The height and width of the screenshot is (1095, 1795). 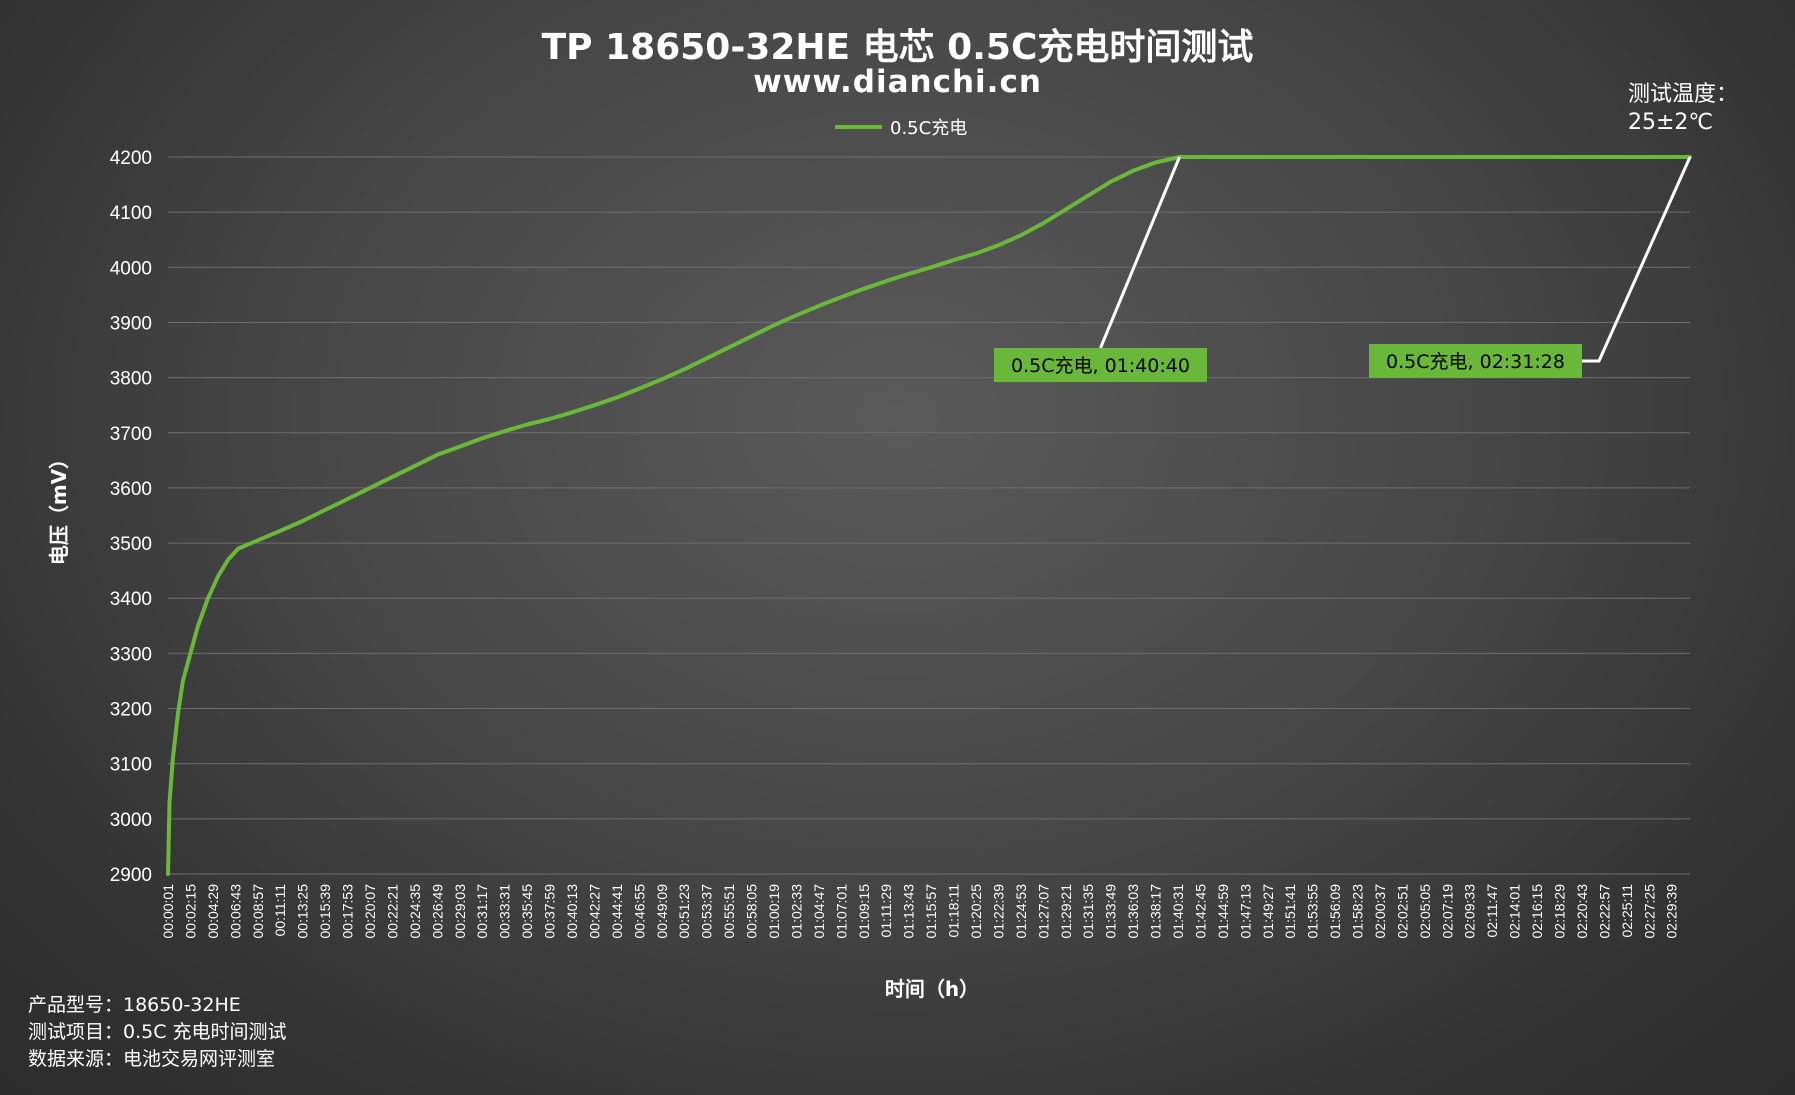 What do you see at coordinates (819, 911) in the screenshot?
I see `x-tick-label: 01:04:47` at bounding box center [819, 911].